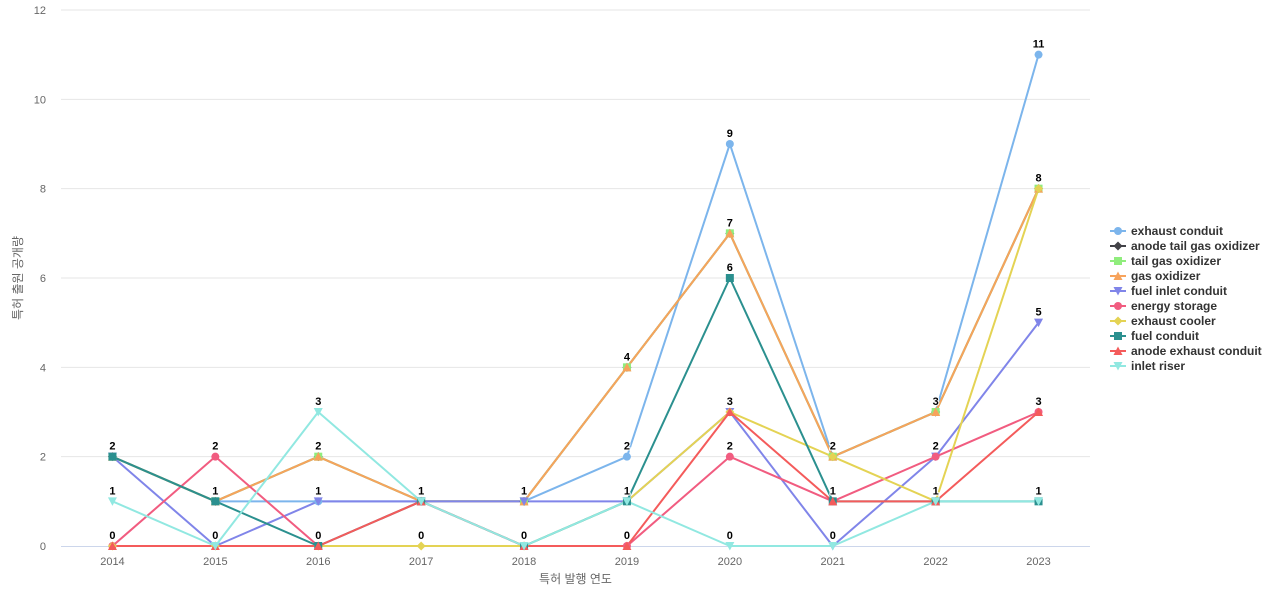 The width and height of the screenshot is (1280, 600). What do you see at coordinates (1176, 260) in the screenshot?
I see `legend-label: tail gas oxidizer` at bounding box center [1176, 260].